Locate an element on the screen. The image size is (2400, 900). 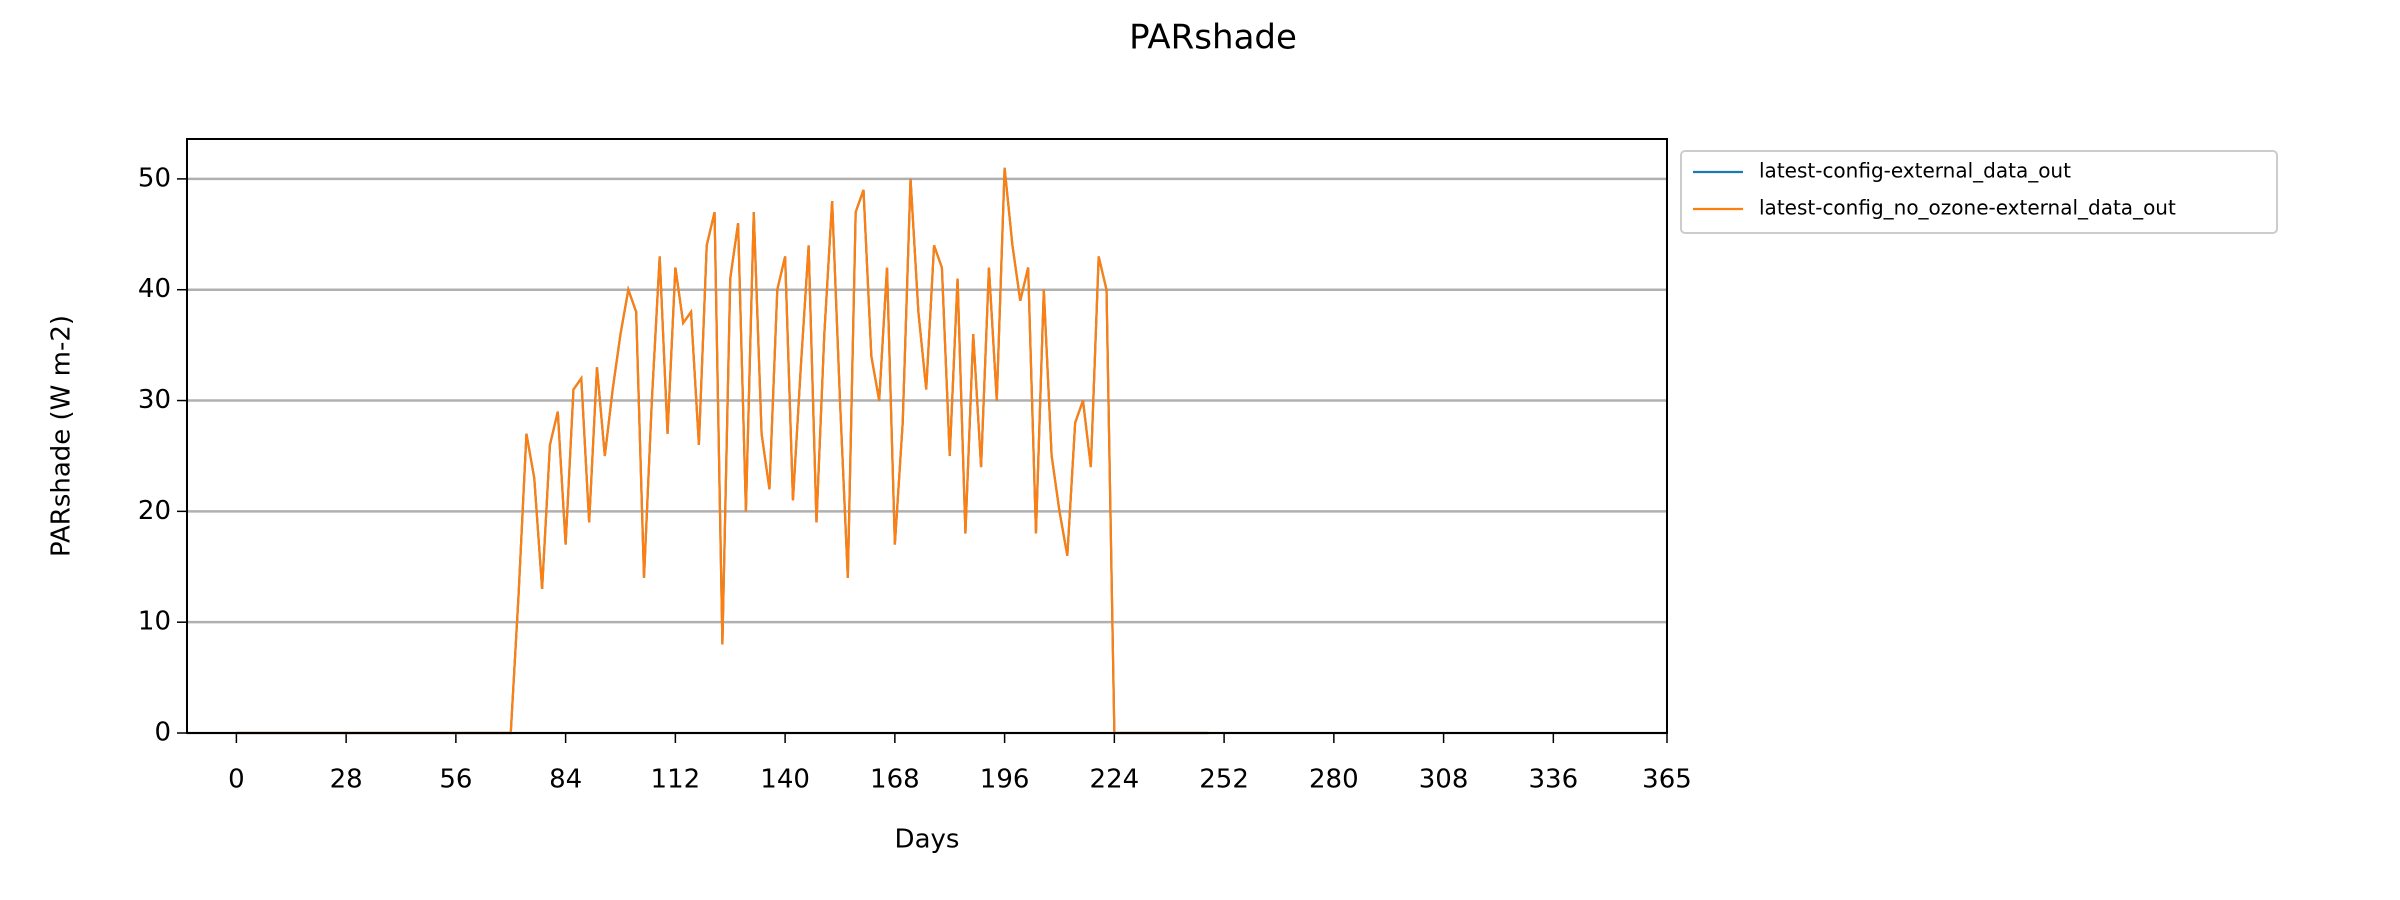
x-tick-label: 28 is located at coordinates (346, 780).